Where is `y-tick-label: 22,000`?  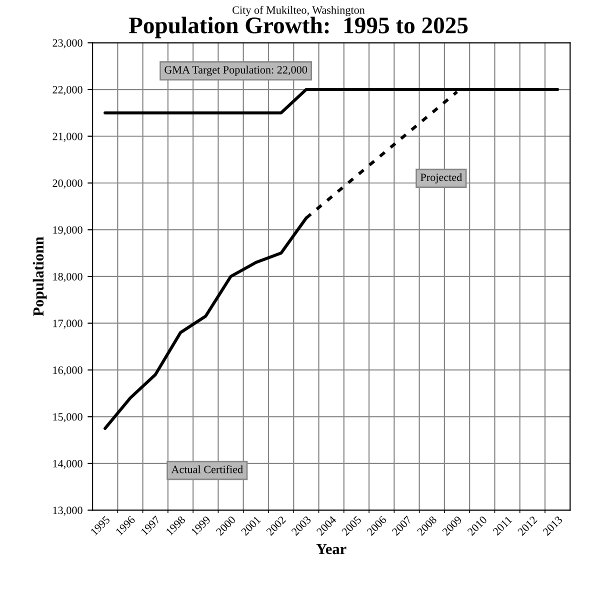
y-tick-label: 22,000 is located at coordinates (67, 91).